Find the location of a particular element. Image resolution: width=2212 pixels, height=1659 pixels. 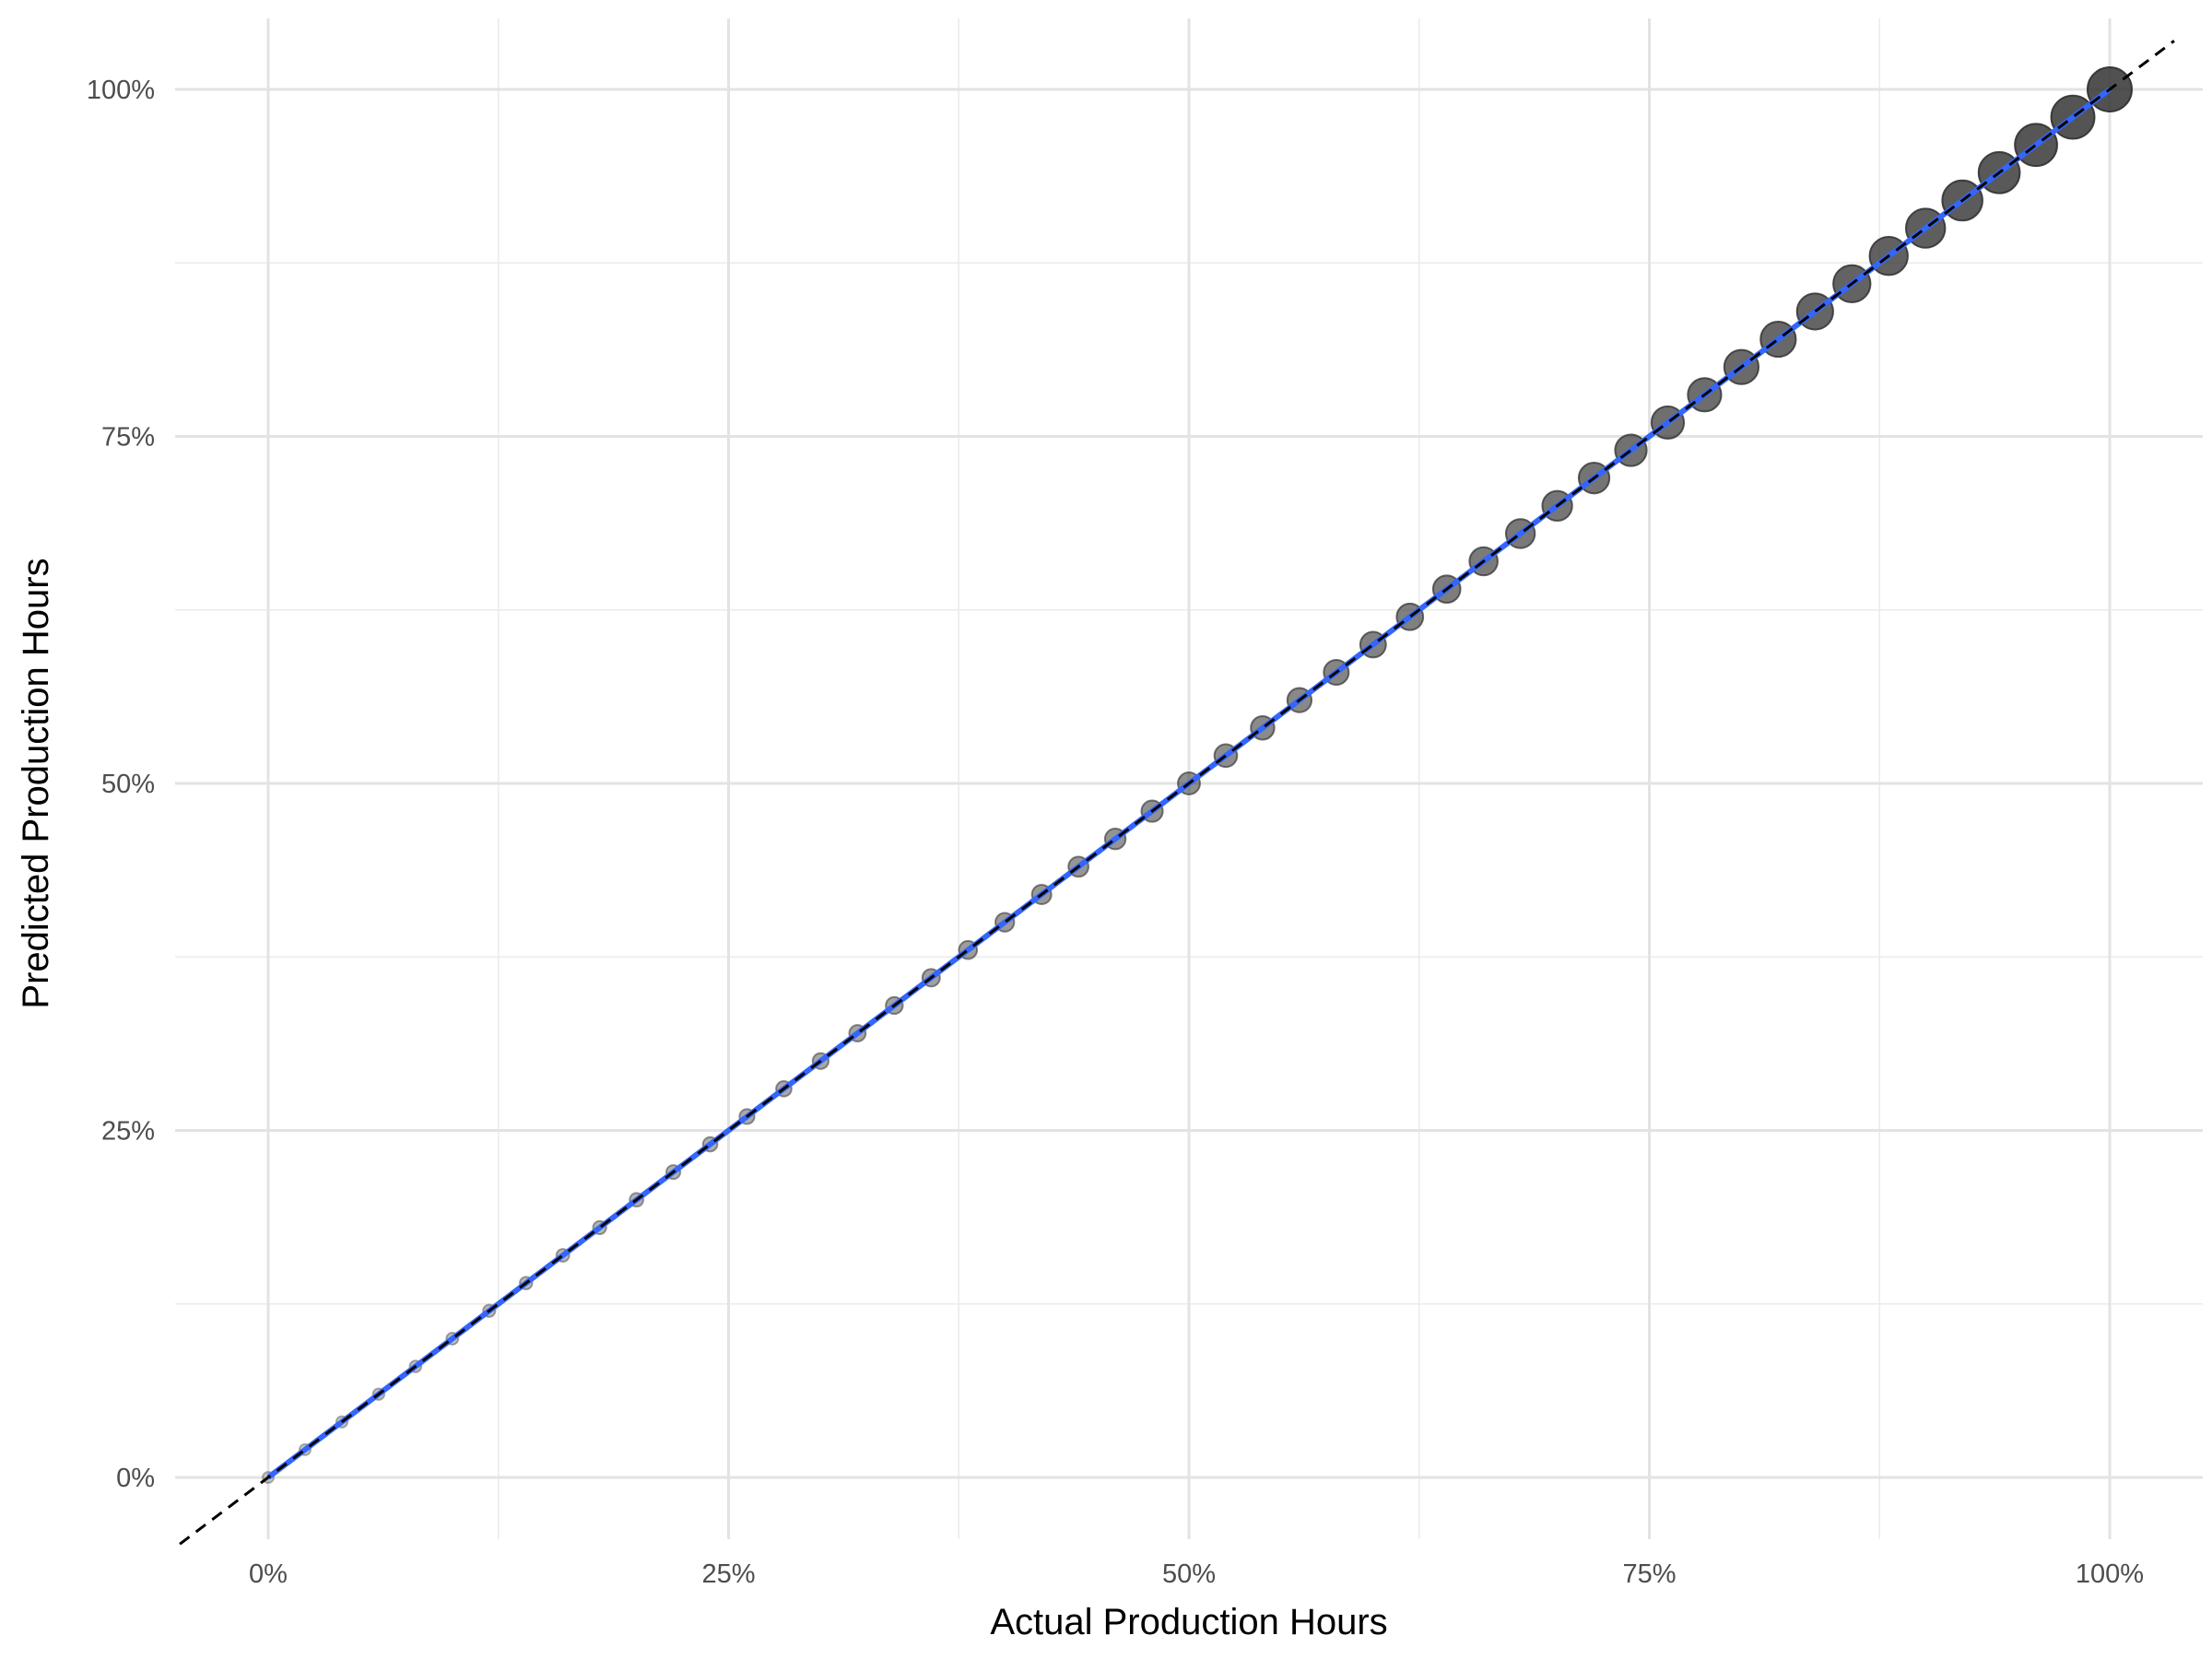

x-tick-label: 100% is located at coordinates (2110, 1574).